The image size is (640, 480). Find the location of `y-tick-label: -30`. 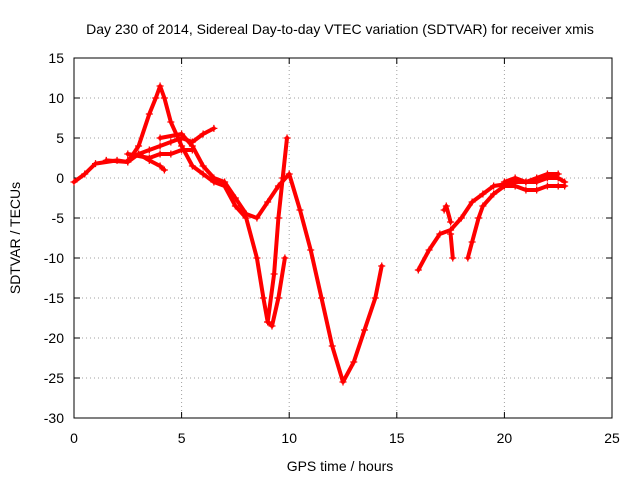

y-tick-label: -30 is located at coordinates (54, 418).